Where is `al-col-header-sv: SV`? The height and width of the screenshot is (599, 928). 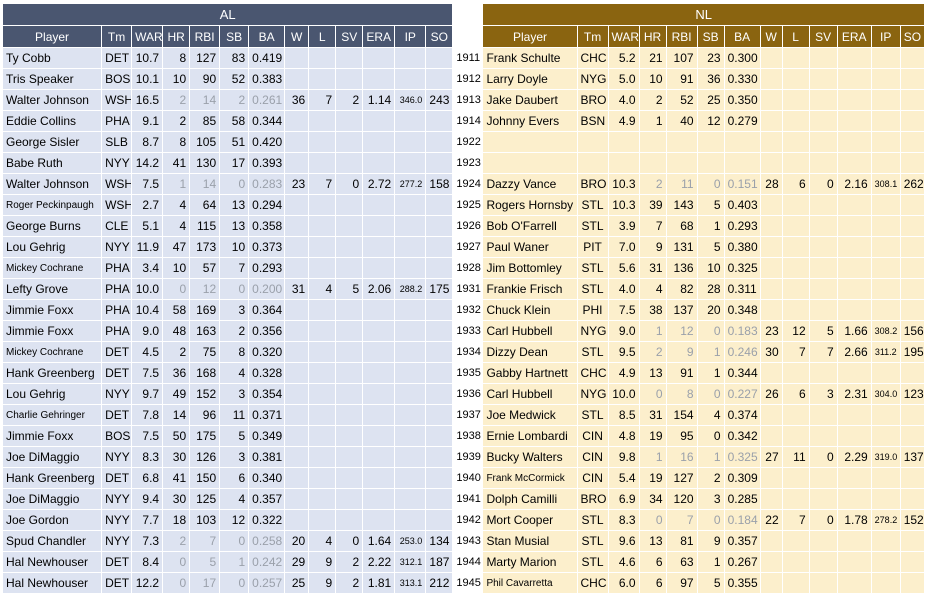 al-col-header-sv: SV is located at coordinates (349, 36).